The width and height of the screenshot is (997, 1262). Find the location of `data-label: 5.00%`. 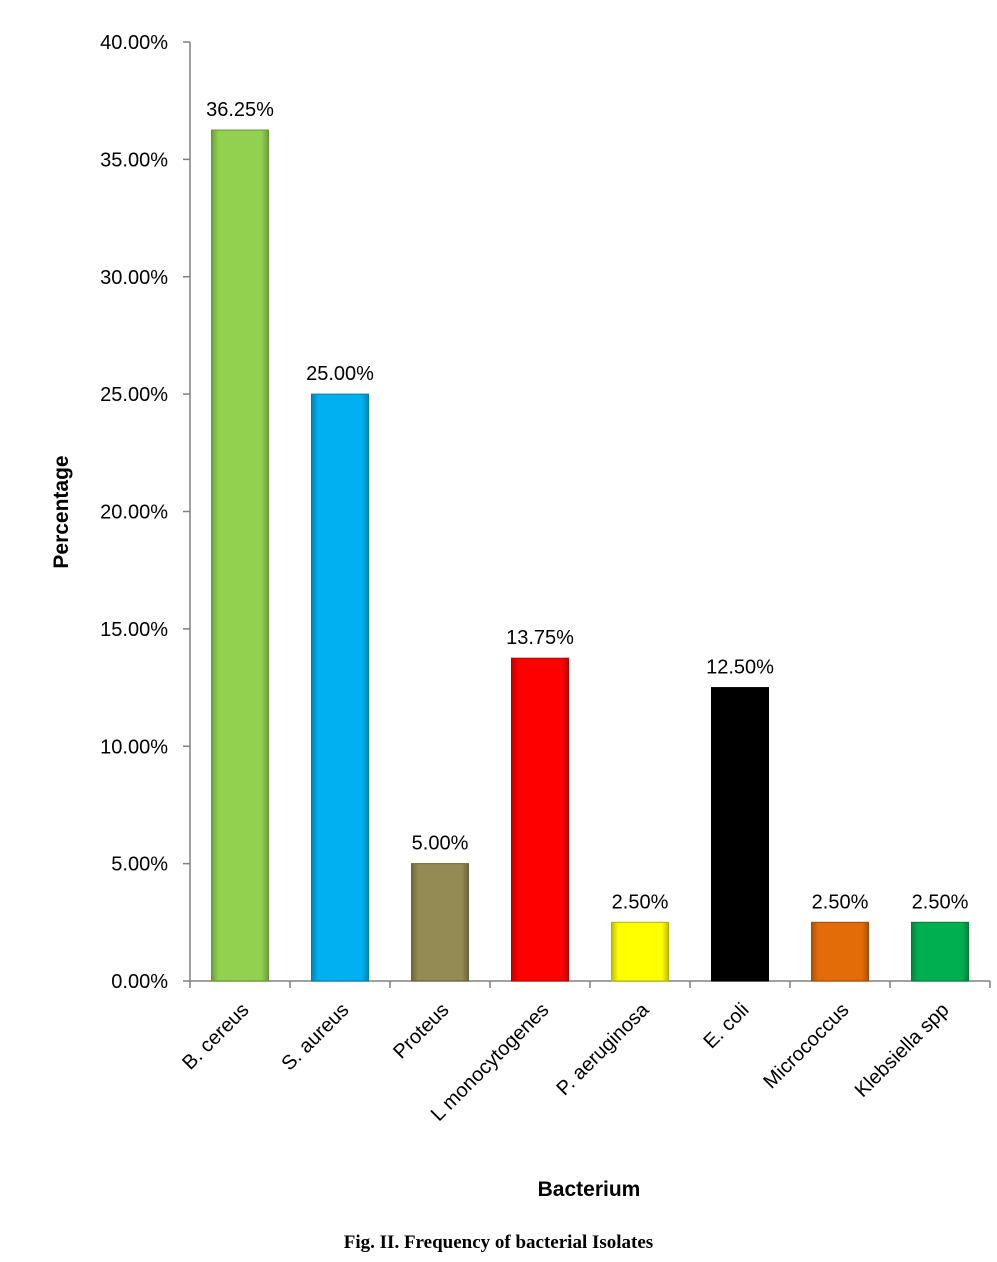

data-label: 5.00% is located at coordinates (440, 844).